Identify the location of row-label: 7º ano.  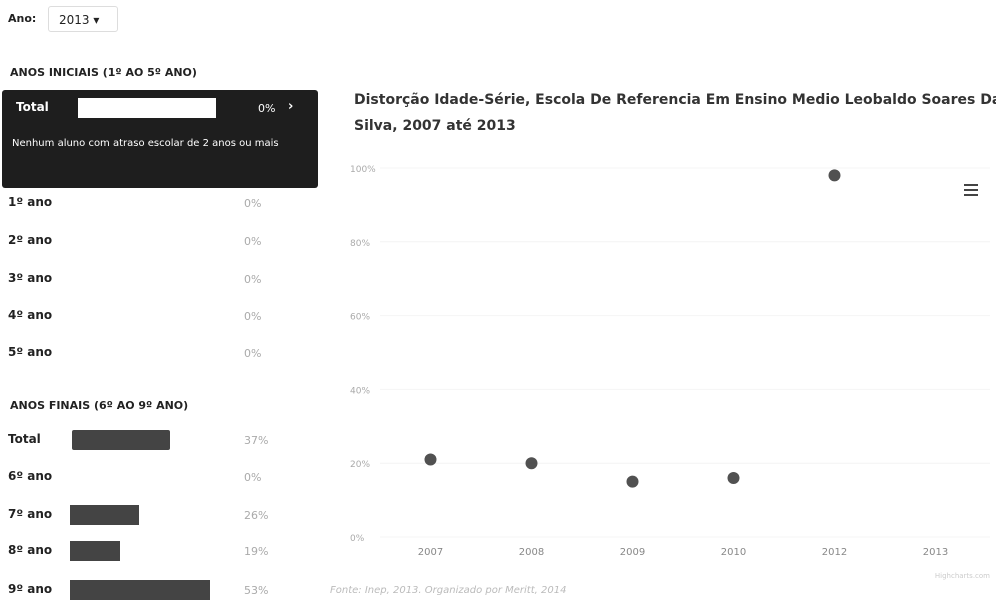
(30, 514).